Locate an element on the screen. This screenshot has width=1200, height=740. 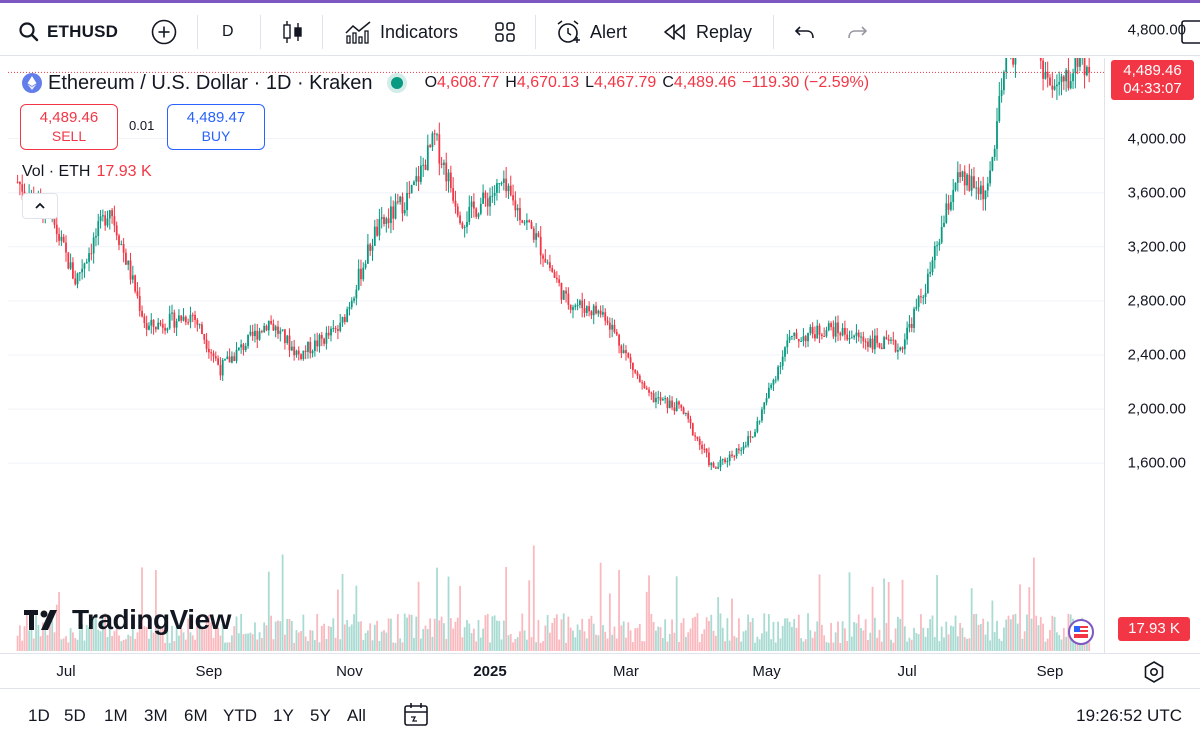
replay-button: Replay is located at coordinates (707, 32).